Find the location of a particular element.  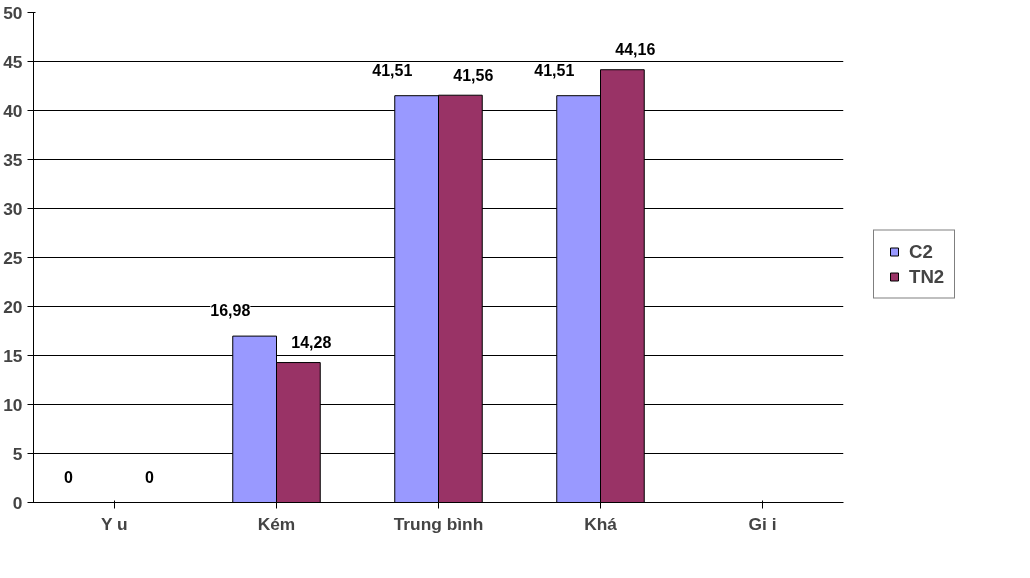

data-label: 16,98 is located at coordinates (230, 311).